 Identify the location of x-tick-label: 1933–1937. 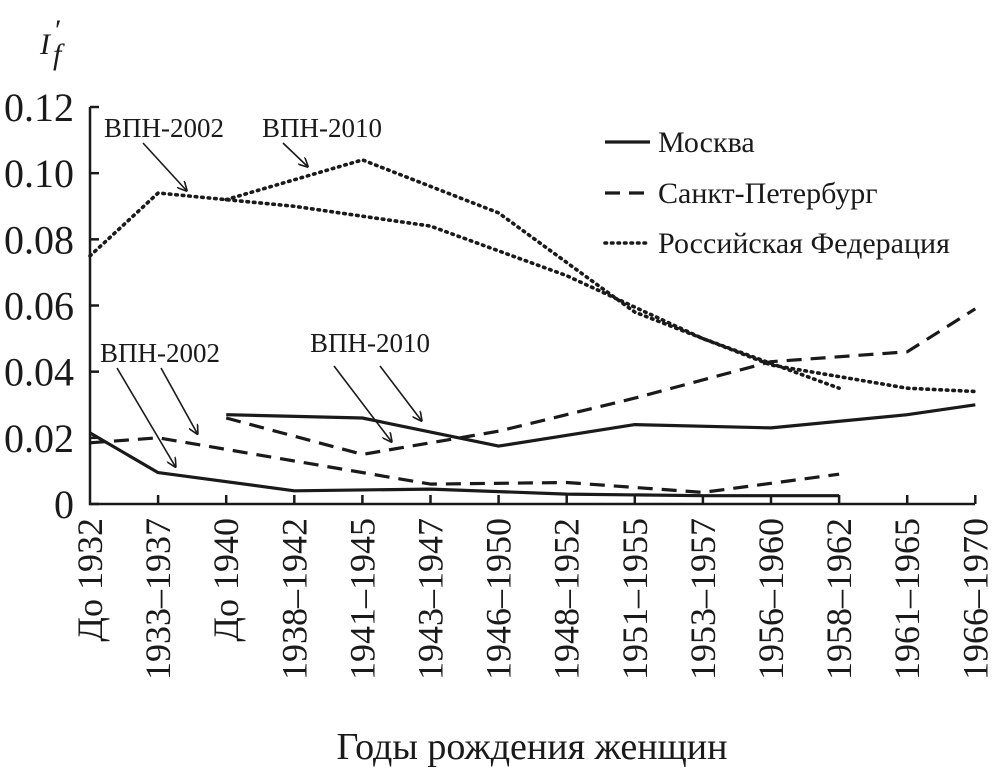
(158, 599).